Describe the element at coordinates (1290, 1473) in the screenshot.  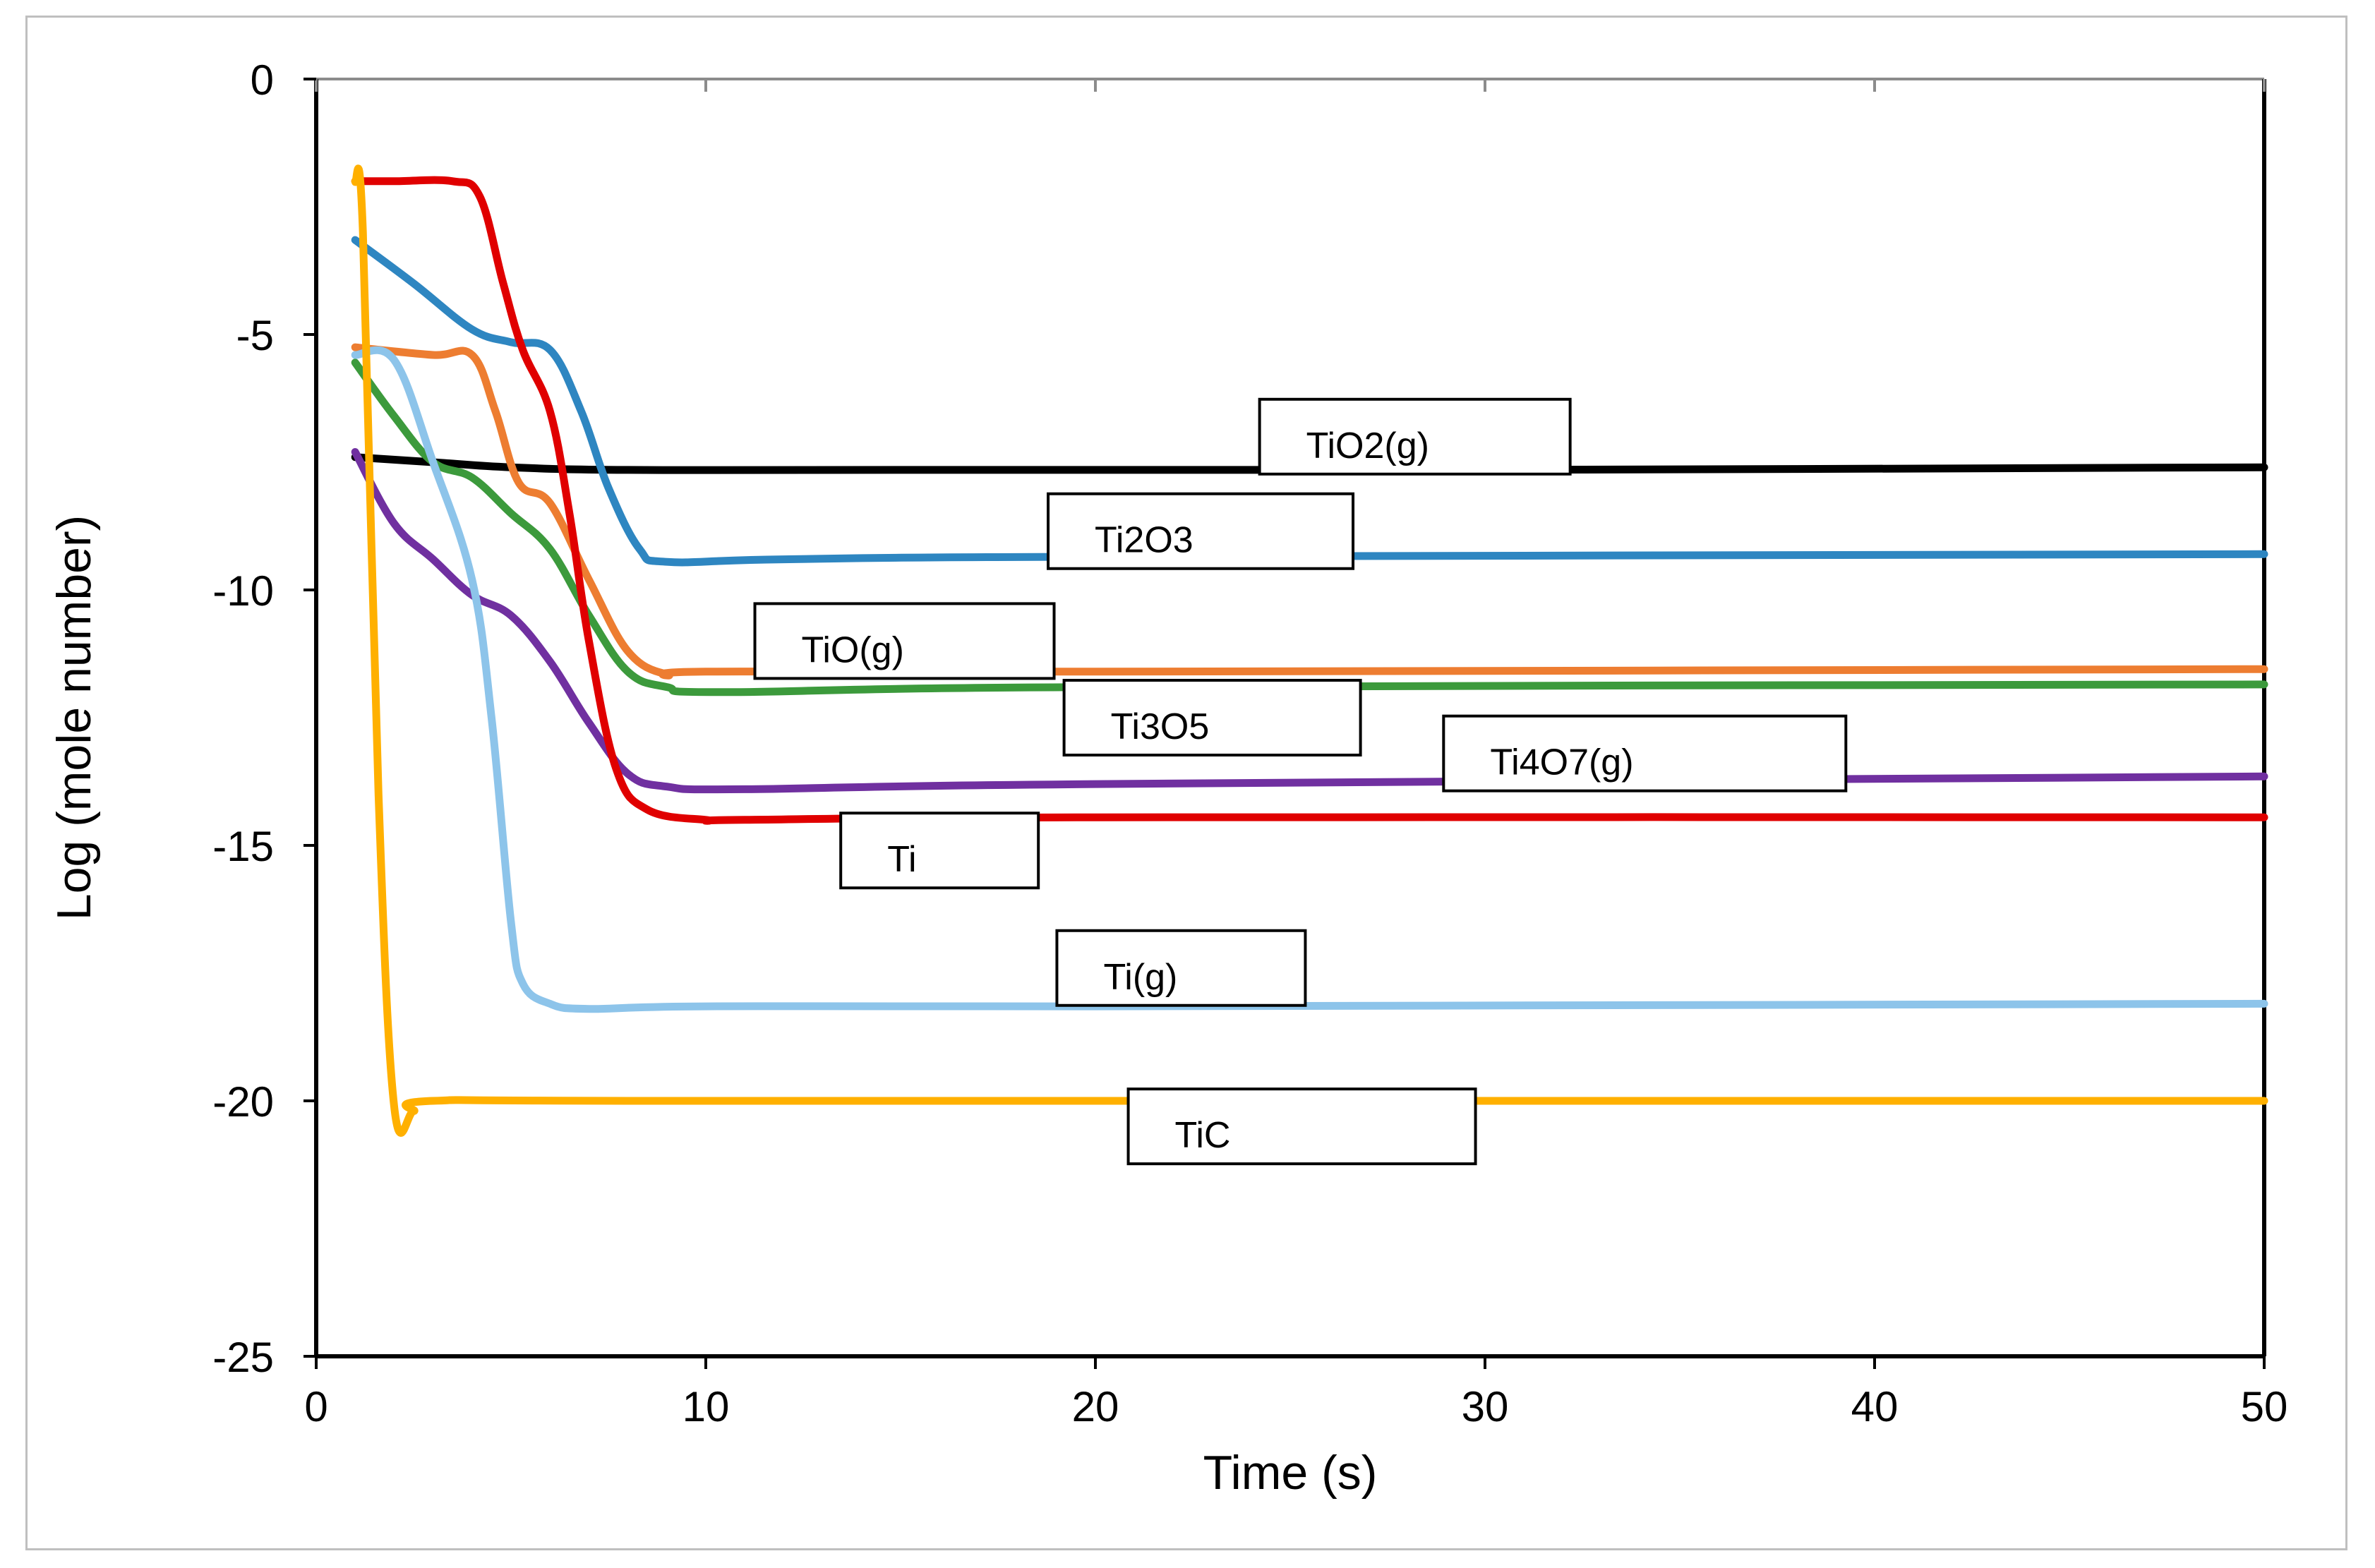
I see `x-axis-title: Time (s)` at that location.